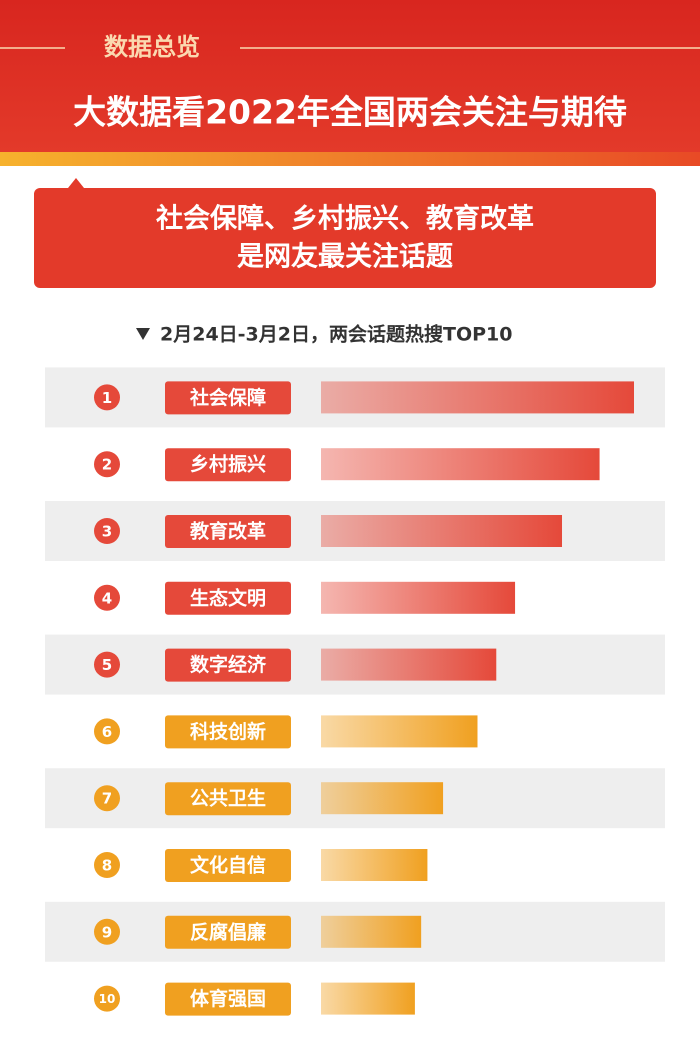 This screenshot has height=1062, width=700. I want to click on category-label: 社会保障, so click(227, 397).